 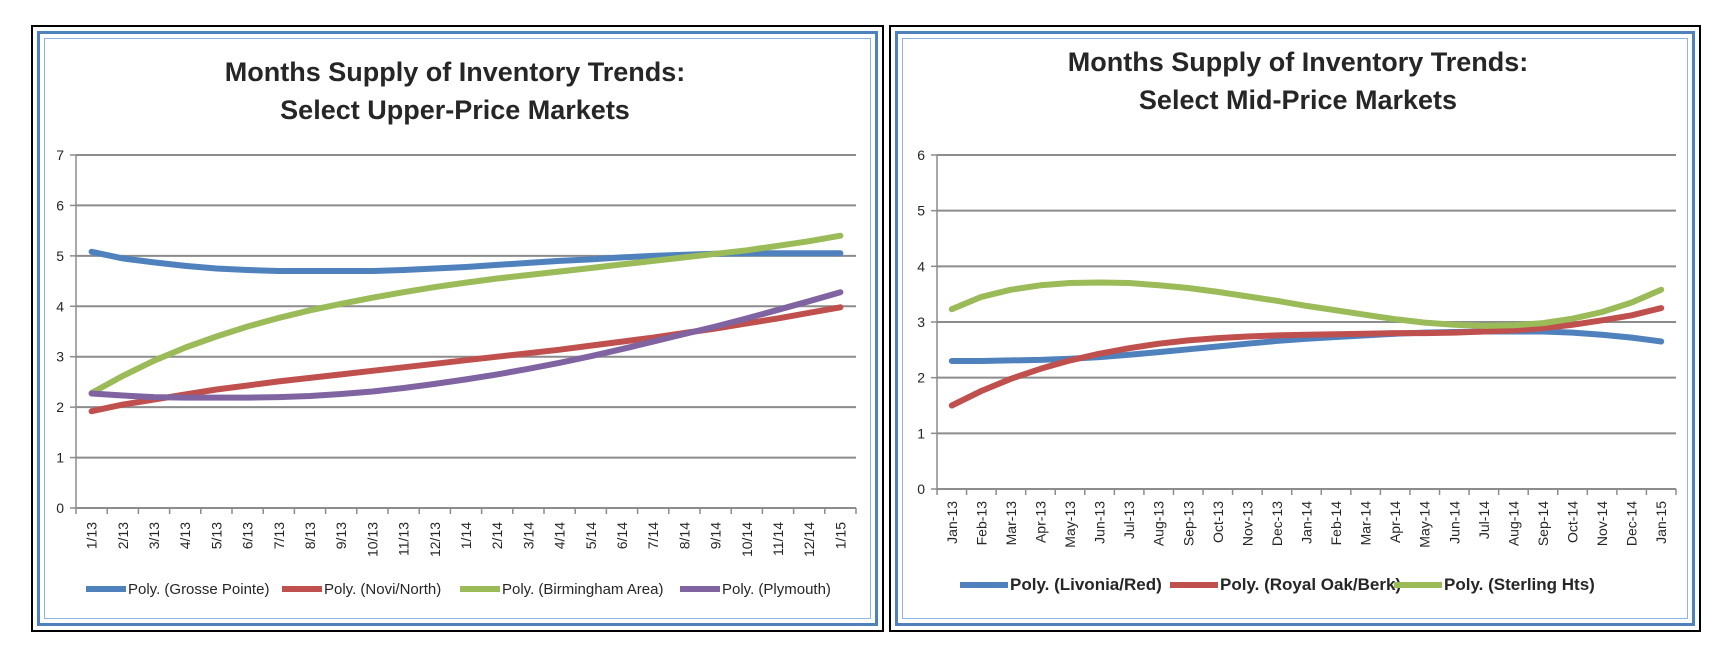 I want to click on x-tick-label: May-14, so click(x=1425, y=524).